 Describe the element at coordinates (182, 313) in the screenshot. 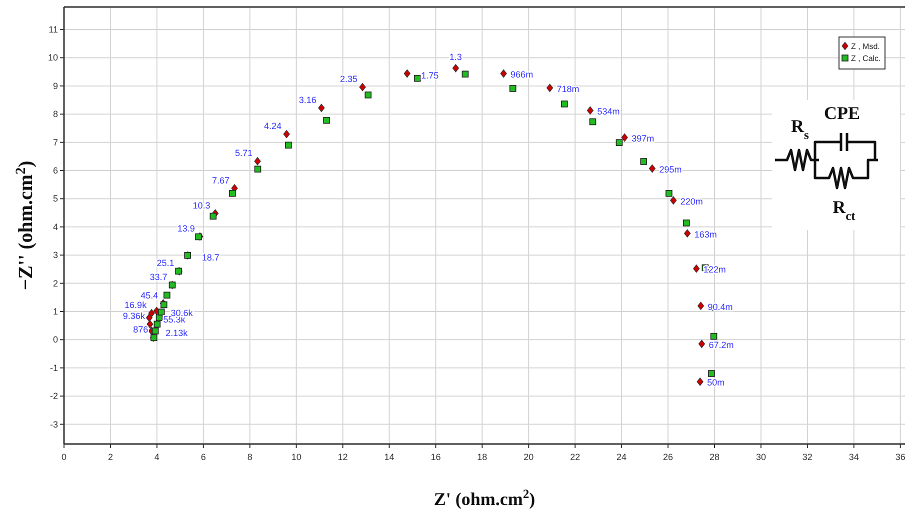

I see `annotation: 30.6k` at that location.